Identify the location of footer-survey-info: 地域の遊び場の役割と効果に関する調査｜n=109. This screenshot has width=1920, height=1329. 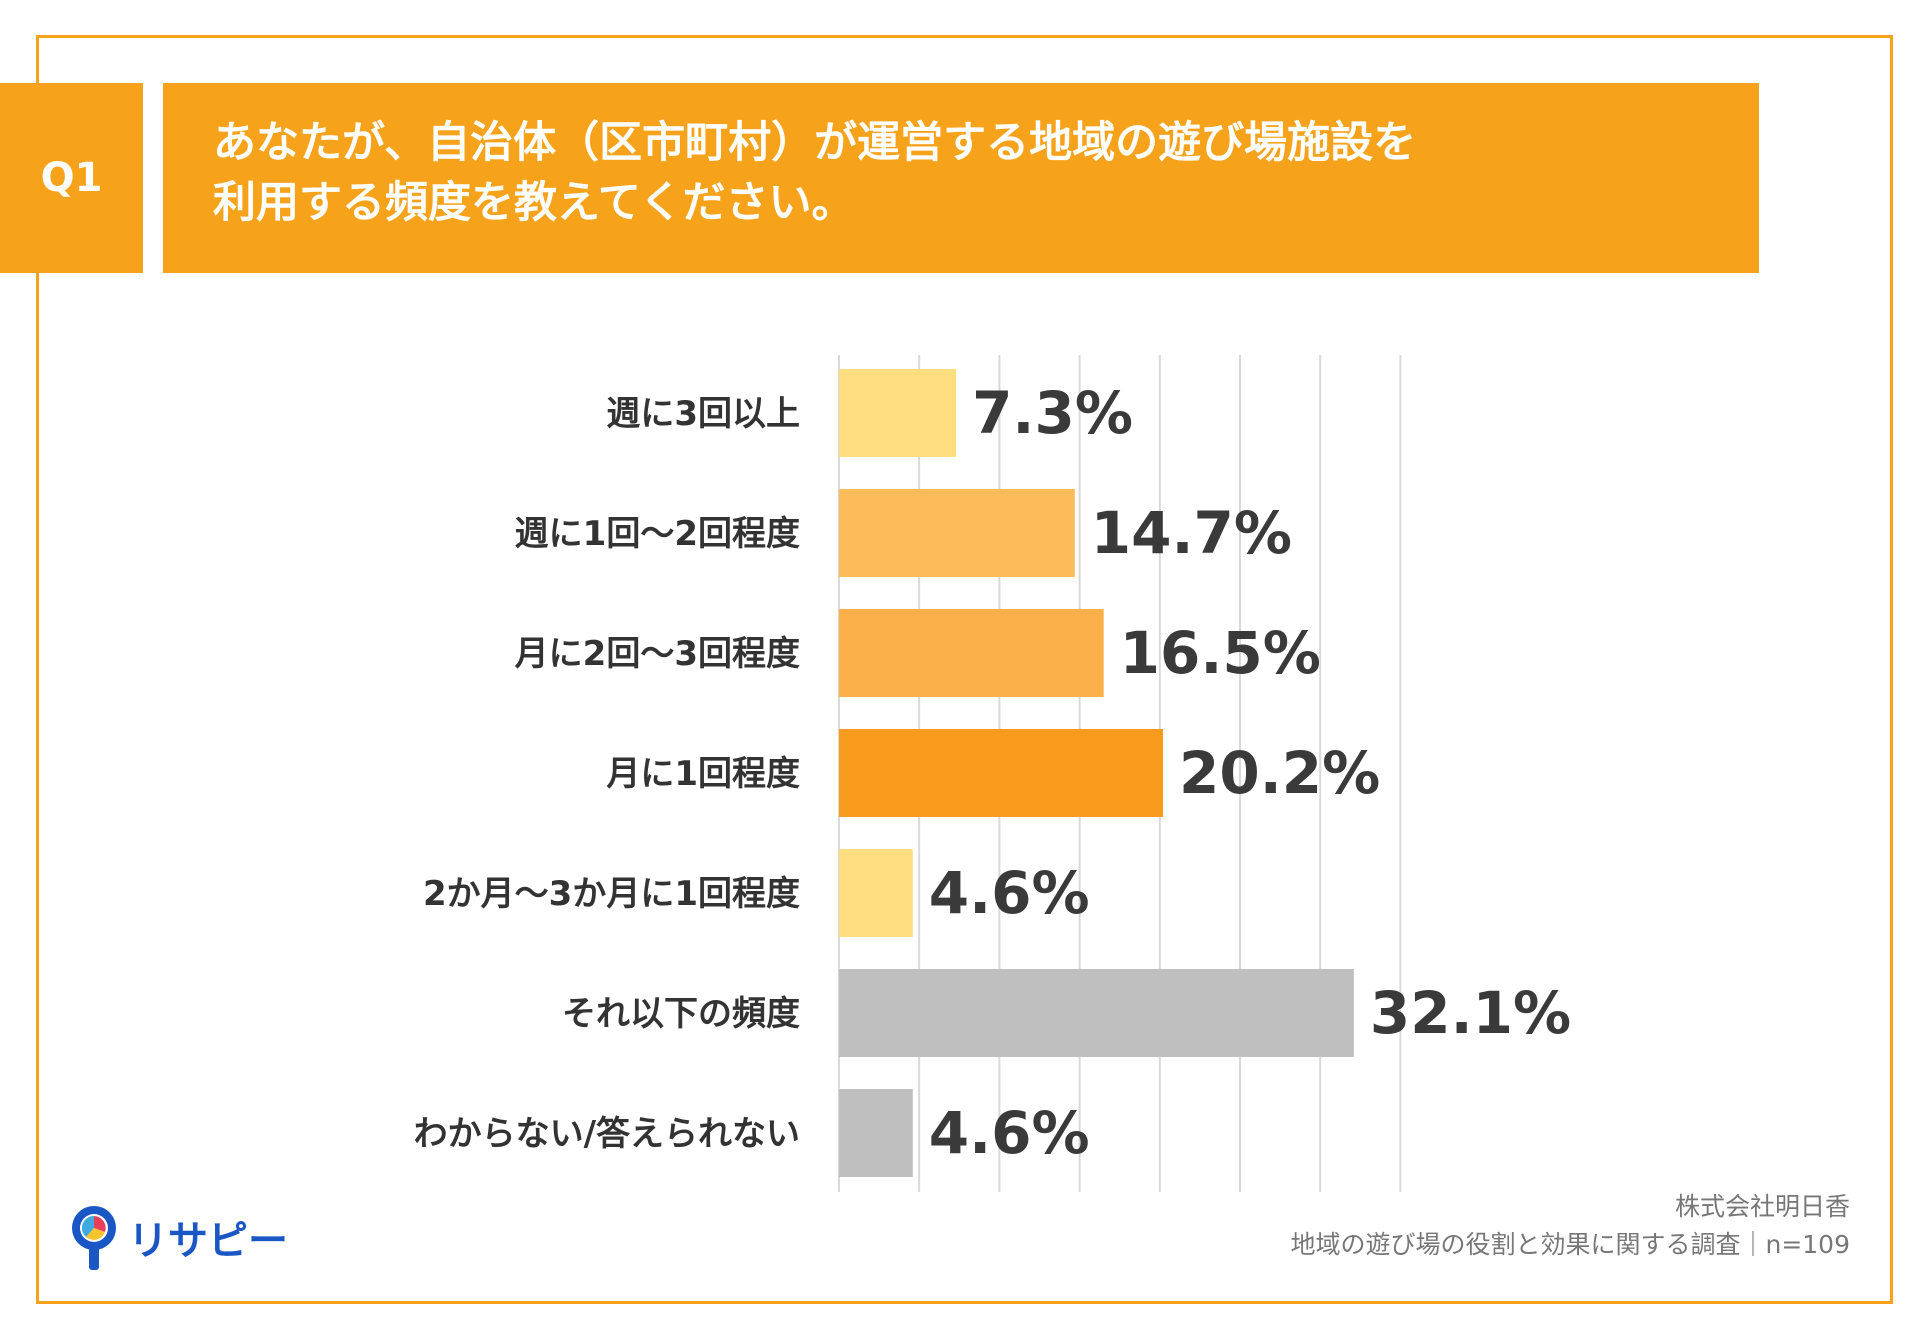
(1570, 1244).